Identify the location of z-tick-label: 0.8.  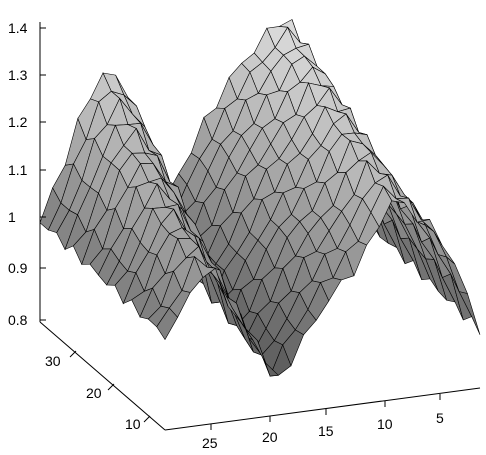
(18, 320).